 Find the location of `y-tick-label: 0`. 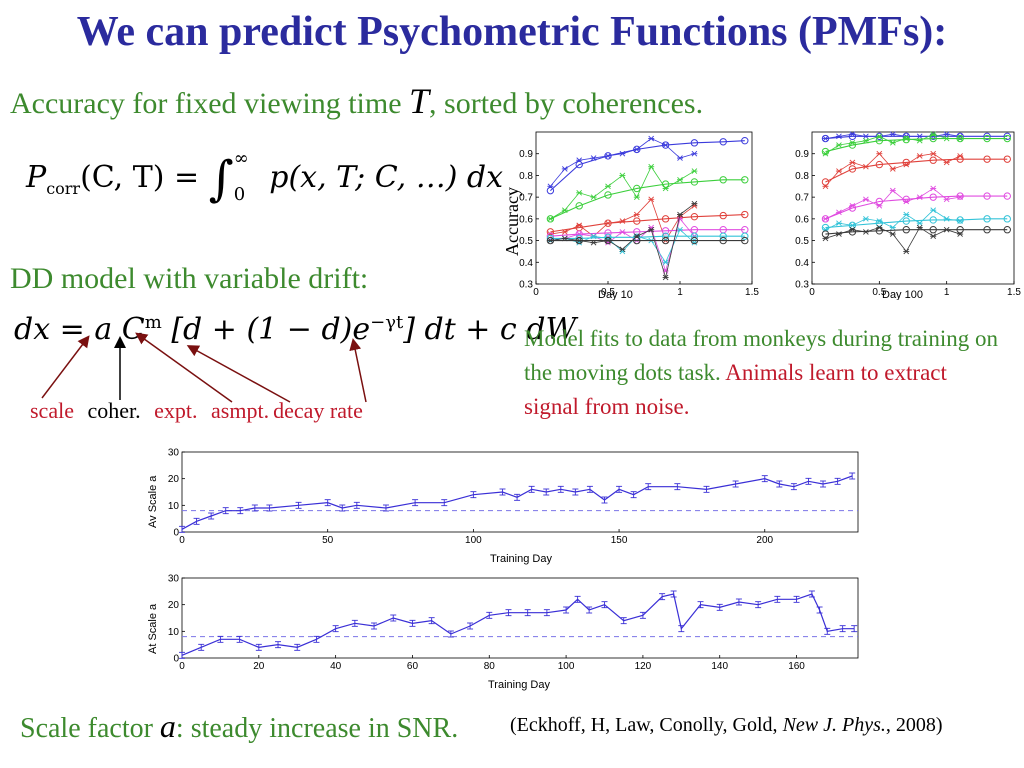

y-tick-label: 0 is located at coordinates (176, 659).